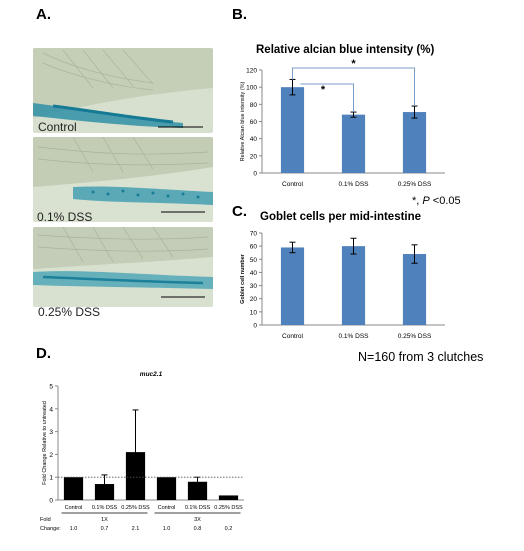 This screenshot has height=551, width=524. I want to click on chart-c-y-axis-label: Goblet cell number, so click(243, 278).